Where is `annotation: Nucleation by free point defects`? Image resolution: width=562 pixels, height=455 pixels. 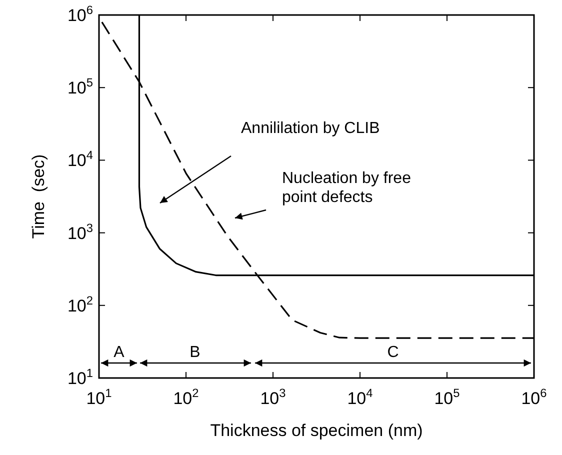
annotation: Nucleation by free point defects is located at coordinates (347, 188).